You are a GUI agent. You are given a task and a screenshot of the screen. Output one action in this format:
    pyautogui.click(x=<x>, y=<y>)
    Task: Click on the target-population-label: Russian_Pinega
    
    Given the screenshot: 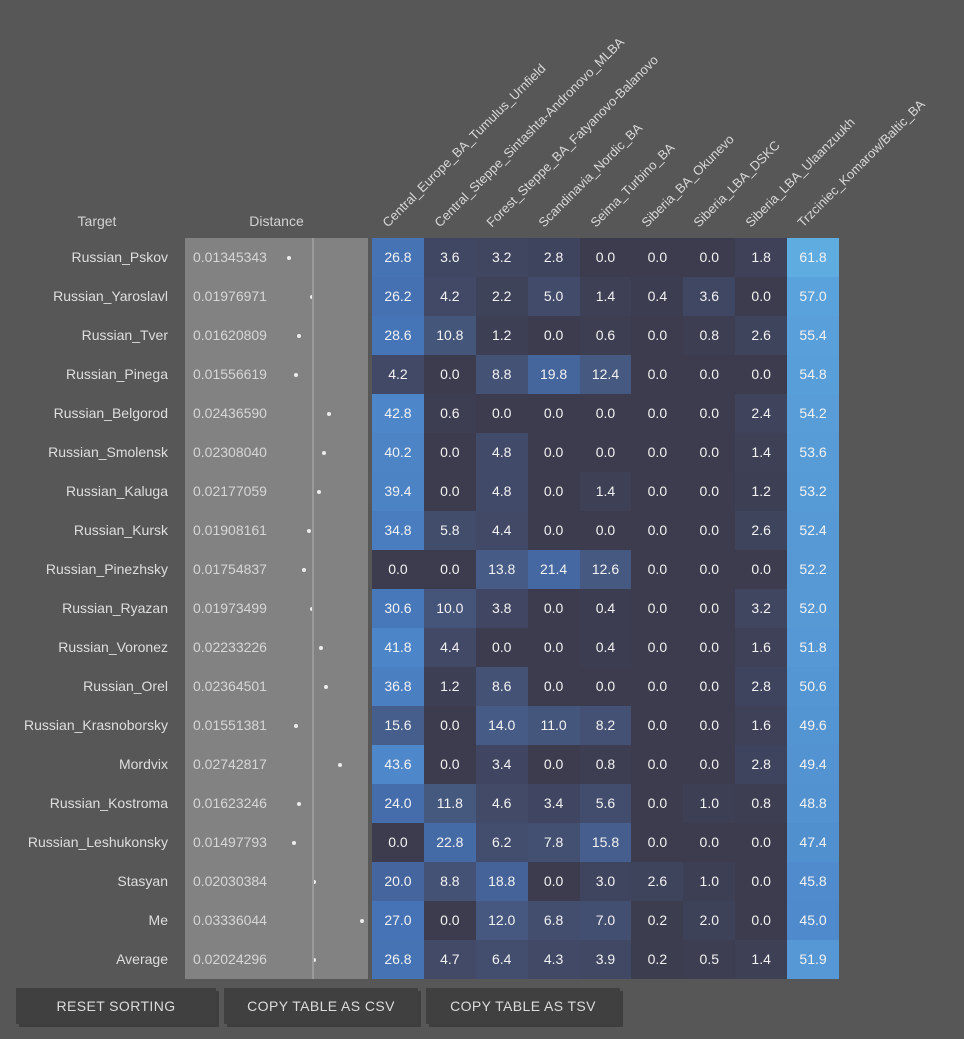 What is the action you would take?
    pyautogui.click(x=117, y=374)
    